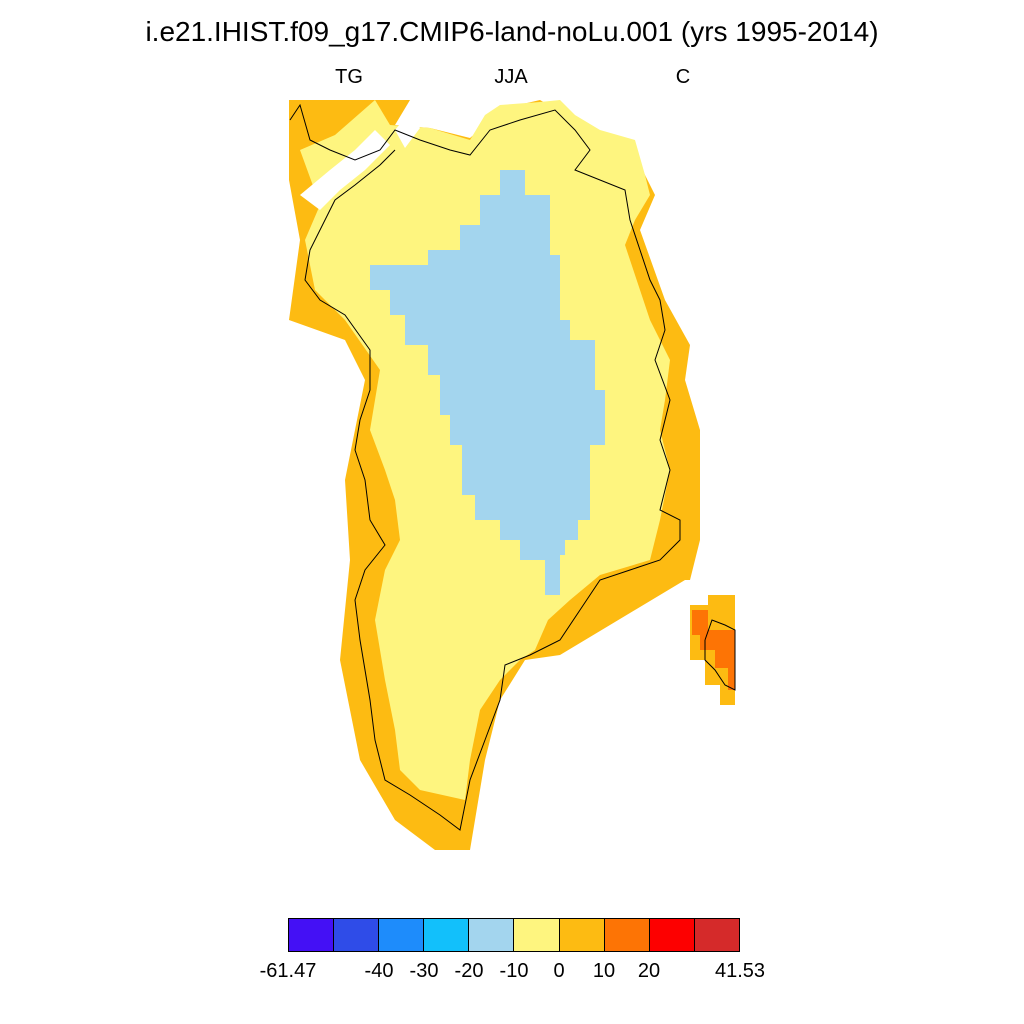 The height and width of the screenshot is (1024, 1024). Describe the element at coordinates (720, 655) in the screenshot. I see `coastline-iceland` at that location.